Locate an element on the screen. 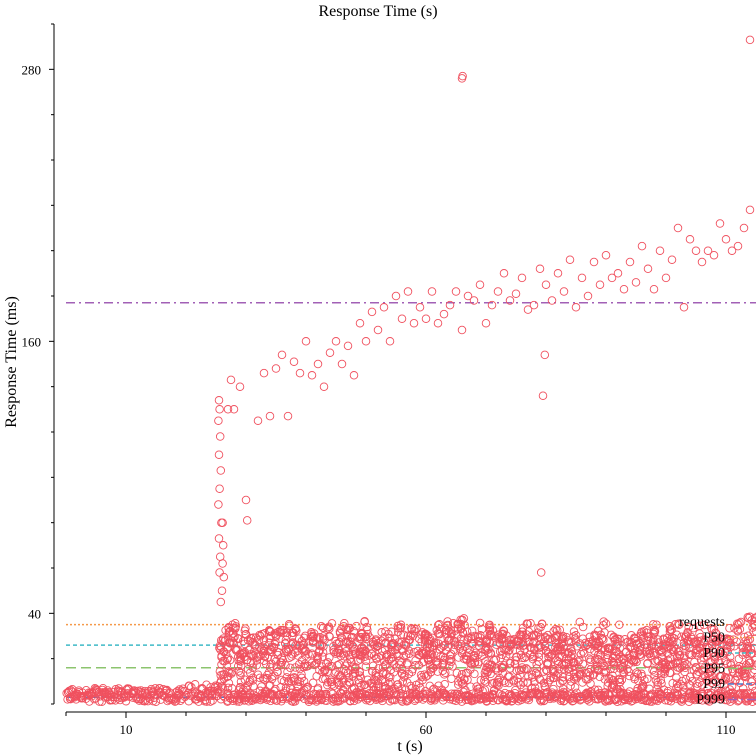 This screenshot has width=756, height=756. legend-label-p95: P95 is located at coordinates (714, 669).